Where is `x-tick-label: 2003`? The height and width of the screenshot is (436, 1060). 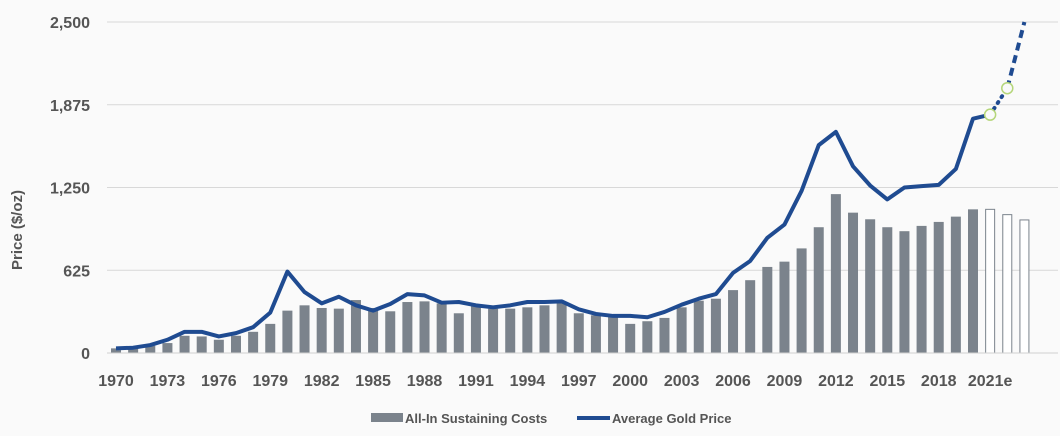
x-tick-label: 2003 is located at coordinates (682, 381).